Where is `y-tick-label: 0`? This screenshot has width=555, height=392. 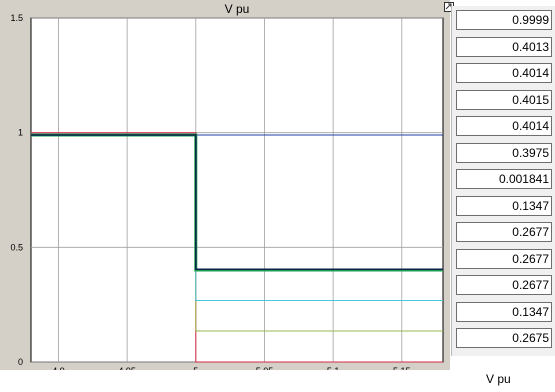 y-tick-label: 0 is located at coordinates (20, 362).